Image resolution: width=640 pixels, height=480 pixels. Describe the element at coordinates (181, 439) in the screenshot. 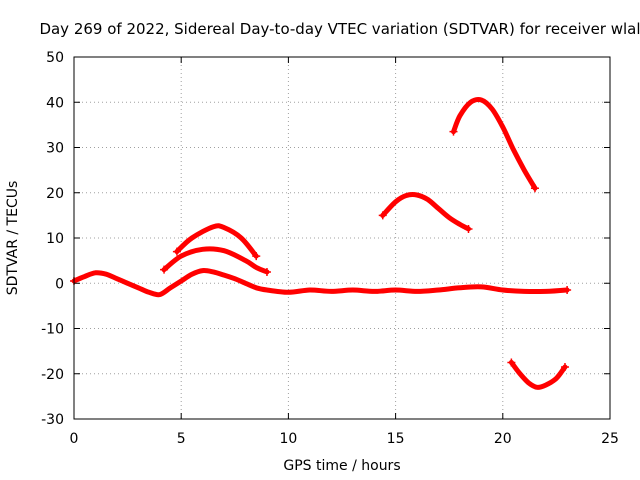

I see `x-tick-label: 5` at that location.